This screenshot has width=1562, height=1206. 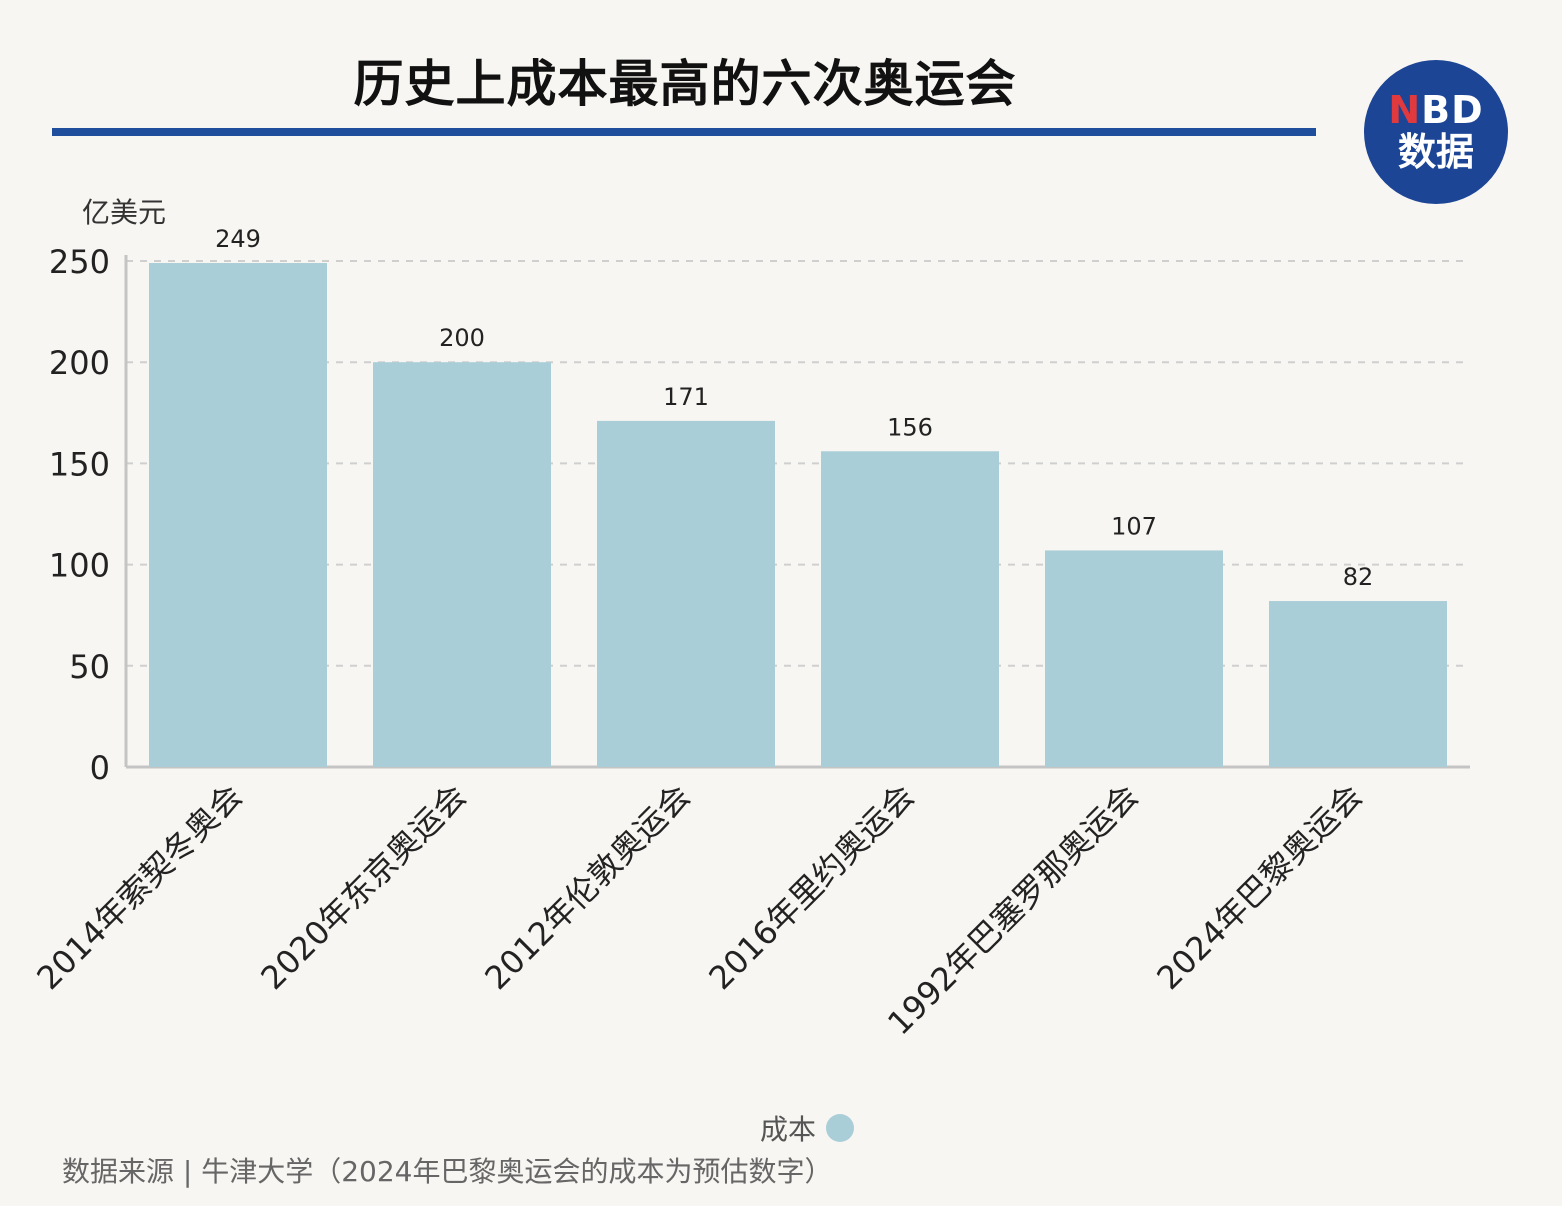 What do you see at coordinates (1435, 152) in the screenshot?
I see `logo-subtext: 数据` at bounding box center [1435, 152].